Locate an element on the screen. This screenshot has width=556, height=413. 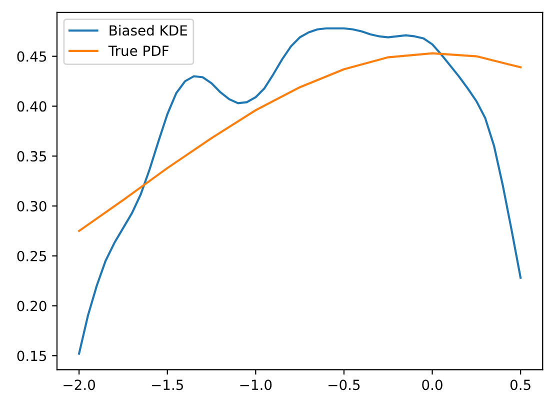
y-tick-label: 0.40 is located at coordinates (31, 106).